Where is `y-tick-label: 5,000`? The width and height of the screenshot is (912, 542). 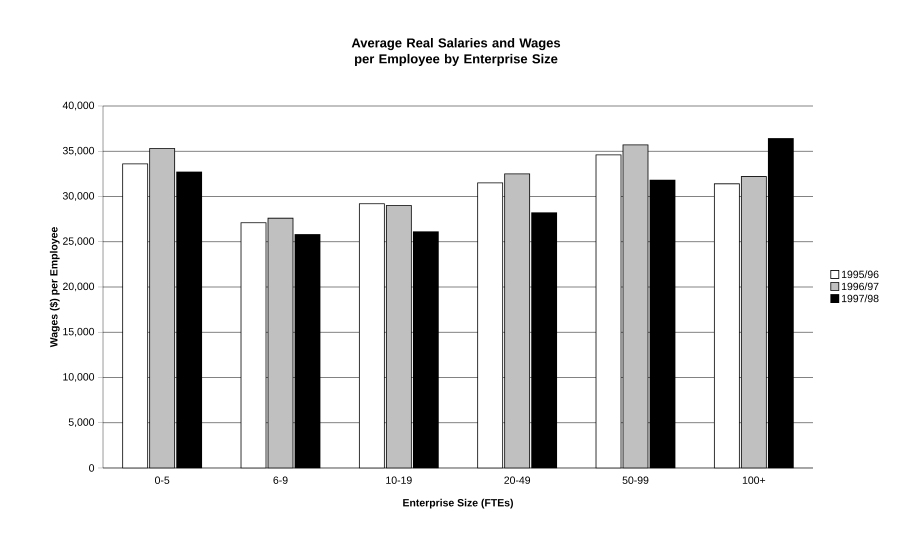
y-tick-label: 5,000 is located at coordinates (81, 423).